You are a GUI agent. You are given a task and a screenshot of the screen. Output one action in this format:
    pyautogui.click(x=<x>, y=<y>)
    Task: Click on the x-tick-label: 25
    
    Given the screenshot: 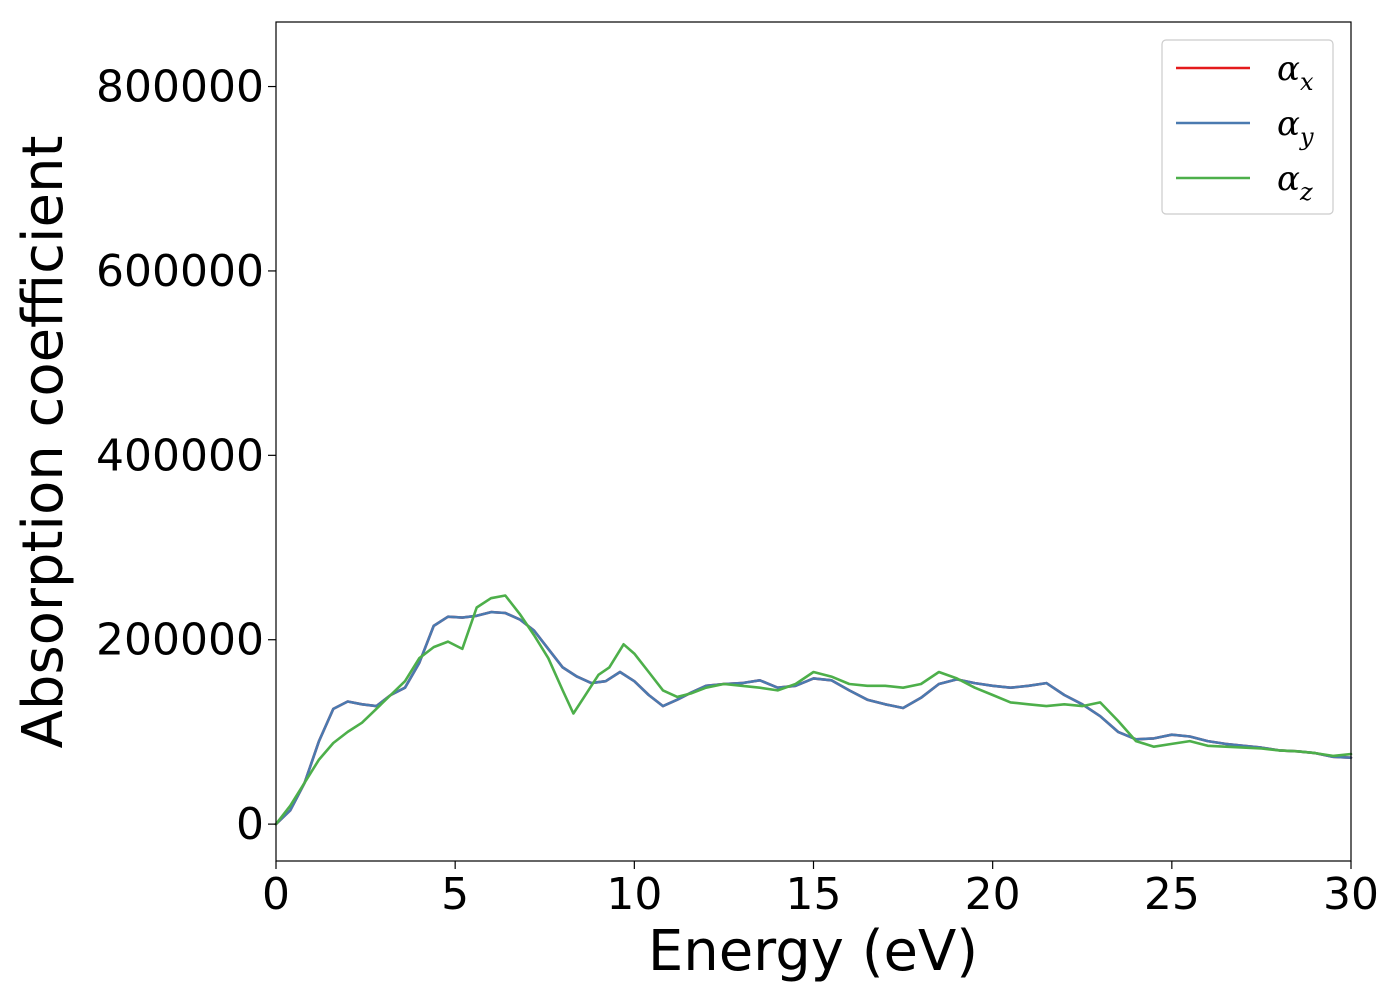 What is the action you would take?
    pyautogui.click(x=1172, y=894)
    